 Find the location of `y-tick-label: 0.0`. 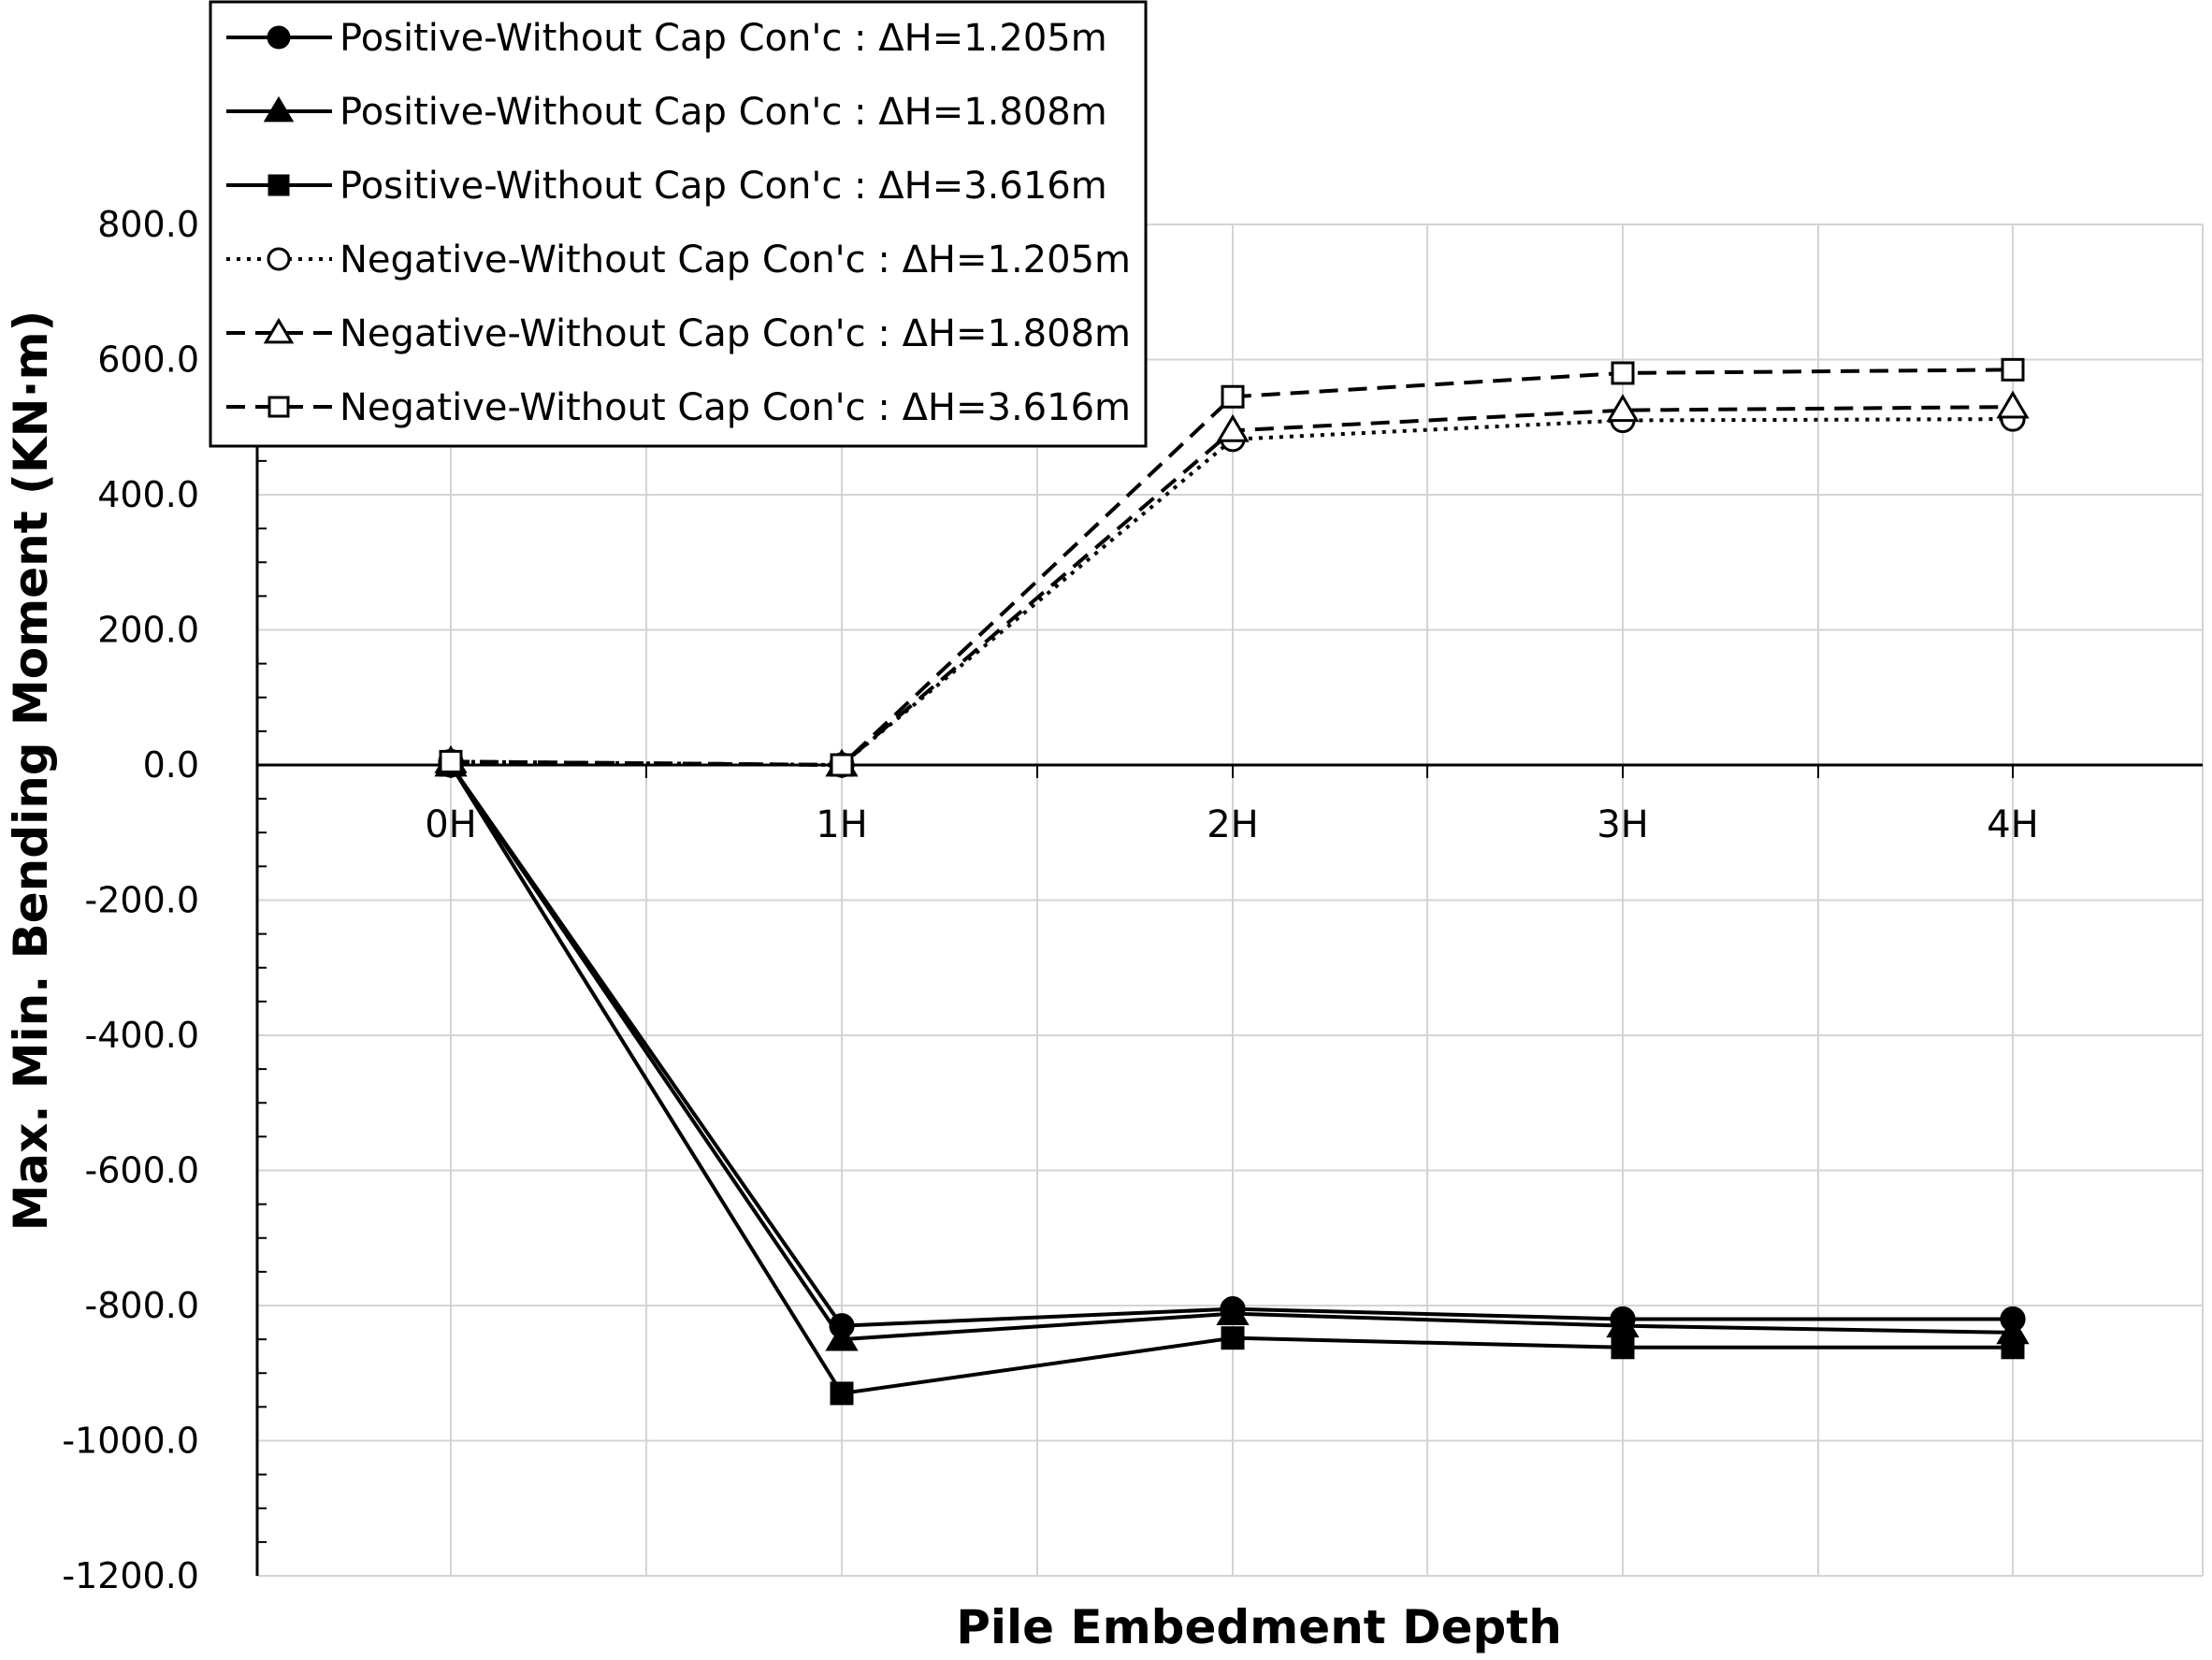

y-tick-label: 0.0 is located at coordinates (171, 765).